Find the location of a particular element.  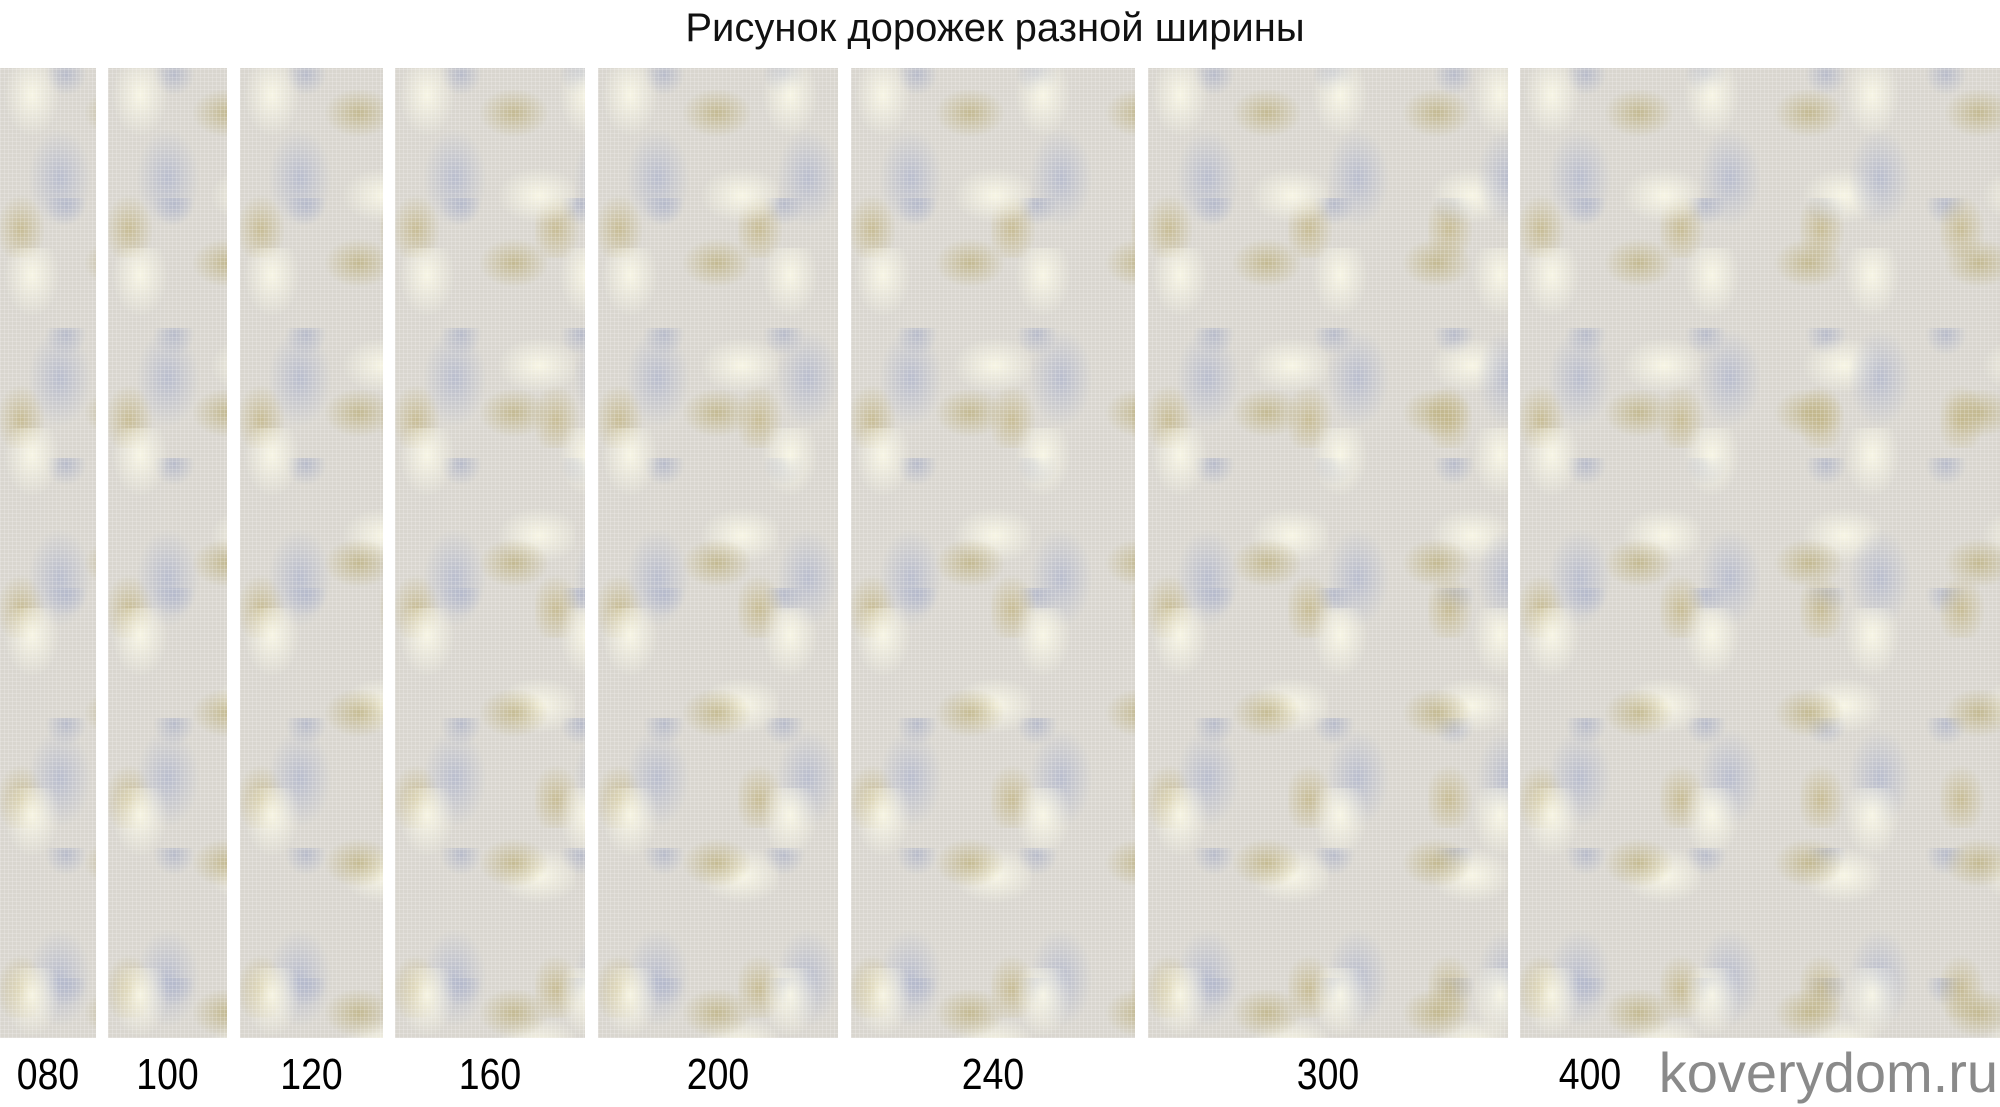

width-label: 080 is located at coordinates (48, 1074).